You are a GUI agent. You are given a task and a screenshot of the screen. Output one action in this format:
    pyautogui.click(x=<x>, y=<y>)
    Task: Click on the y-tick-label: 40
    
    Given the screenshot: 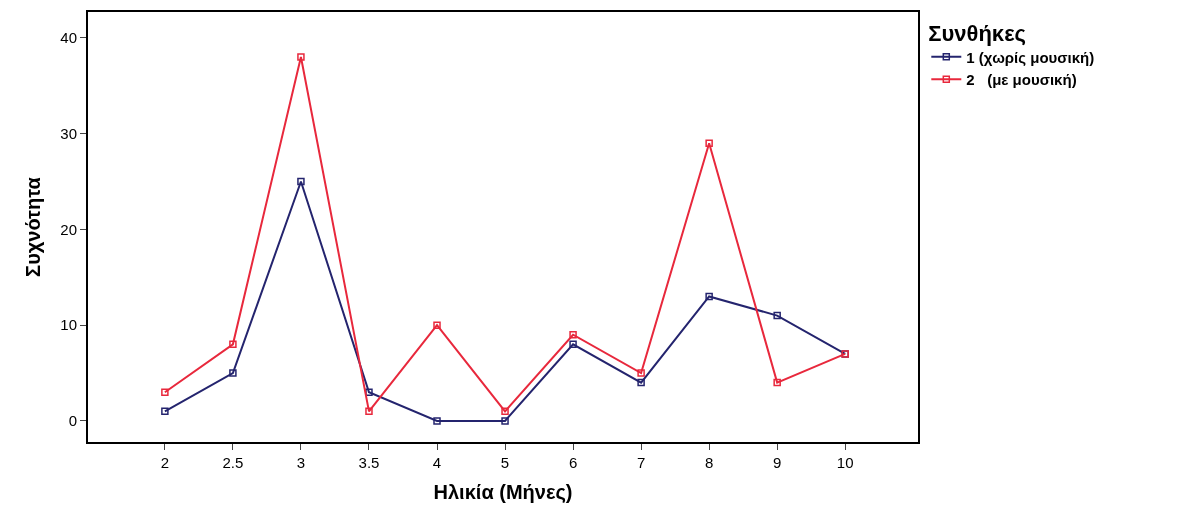 What is the action you would take?
    pyautogui.click(x=68, y=38)
    